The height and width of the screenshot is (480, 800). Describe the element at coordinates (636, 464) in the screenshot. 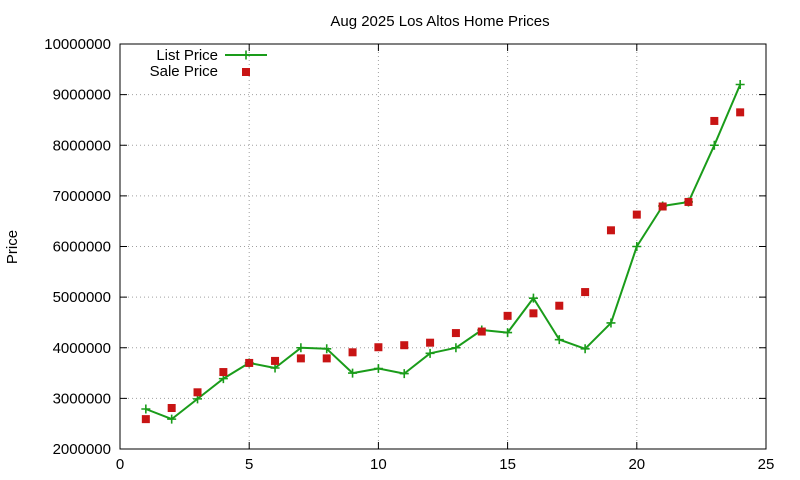

I see `x-tick-label: 20` at that location.